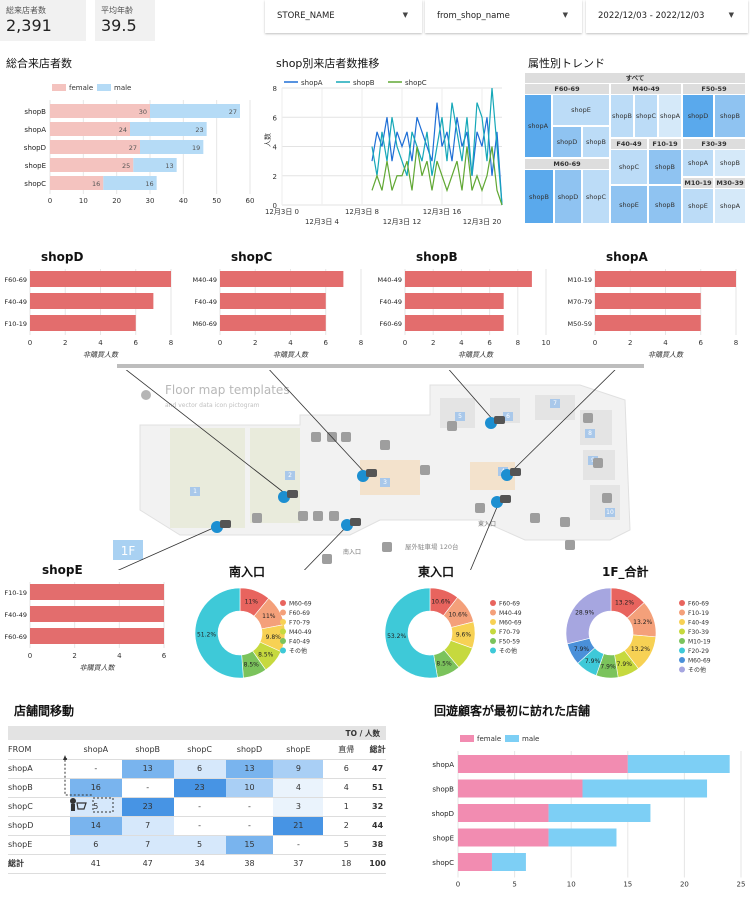 This screenshot has width=750, height=907. What do you see at coordinates (35, 148) in the screenshot?
I see `category-label: shopD` at bounding box center [35, 148].